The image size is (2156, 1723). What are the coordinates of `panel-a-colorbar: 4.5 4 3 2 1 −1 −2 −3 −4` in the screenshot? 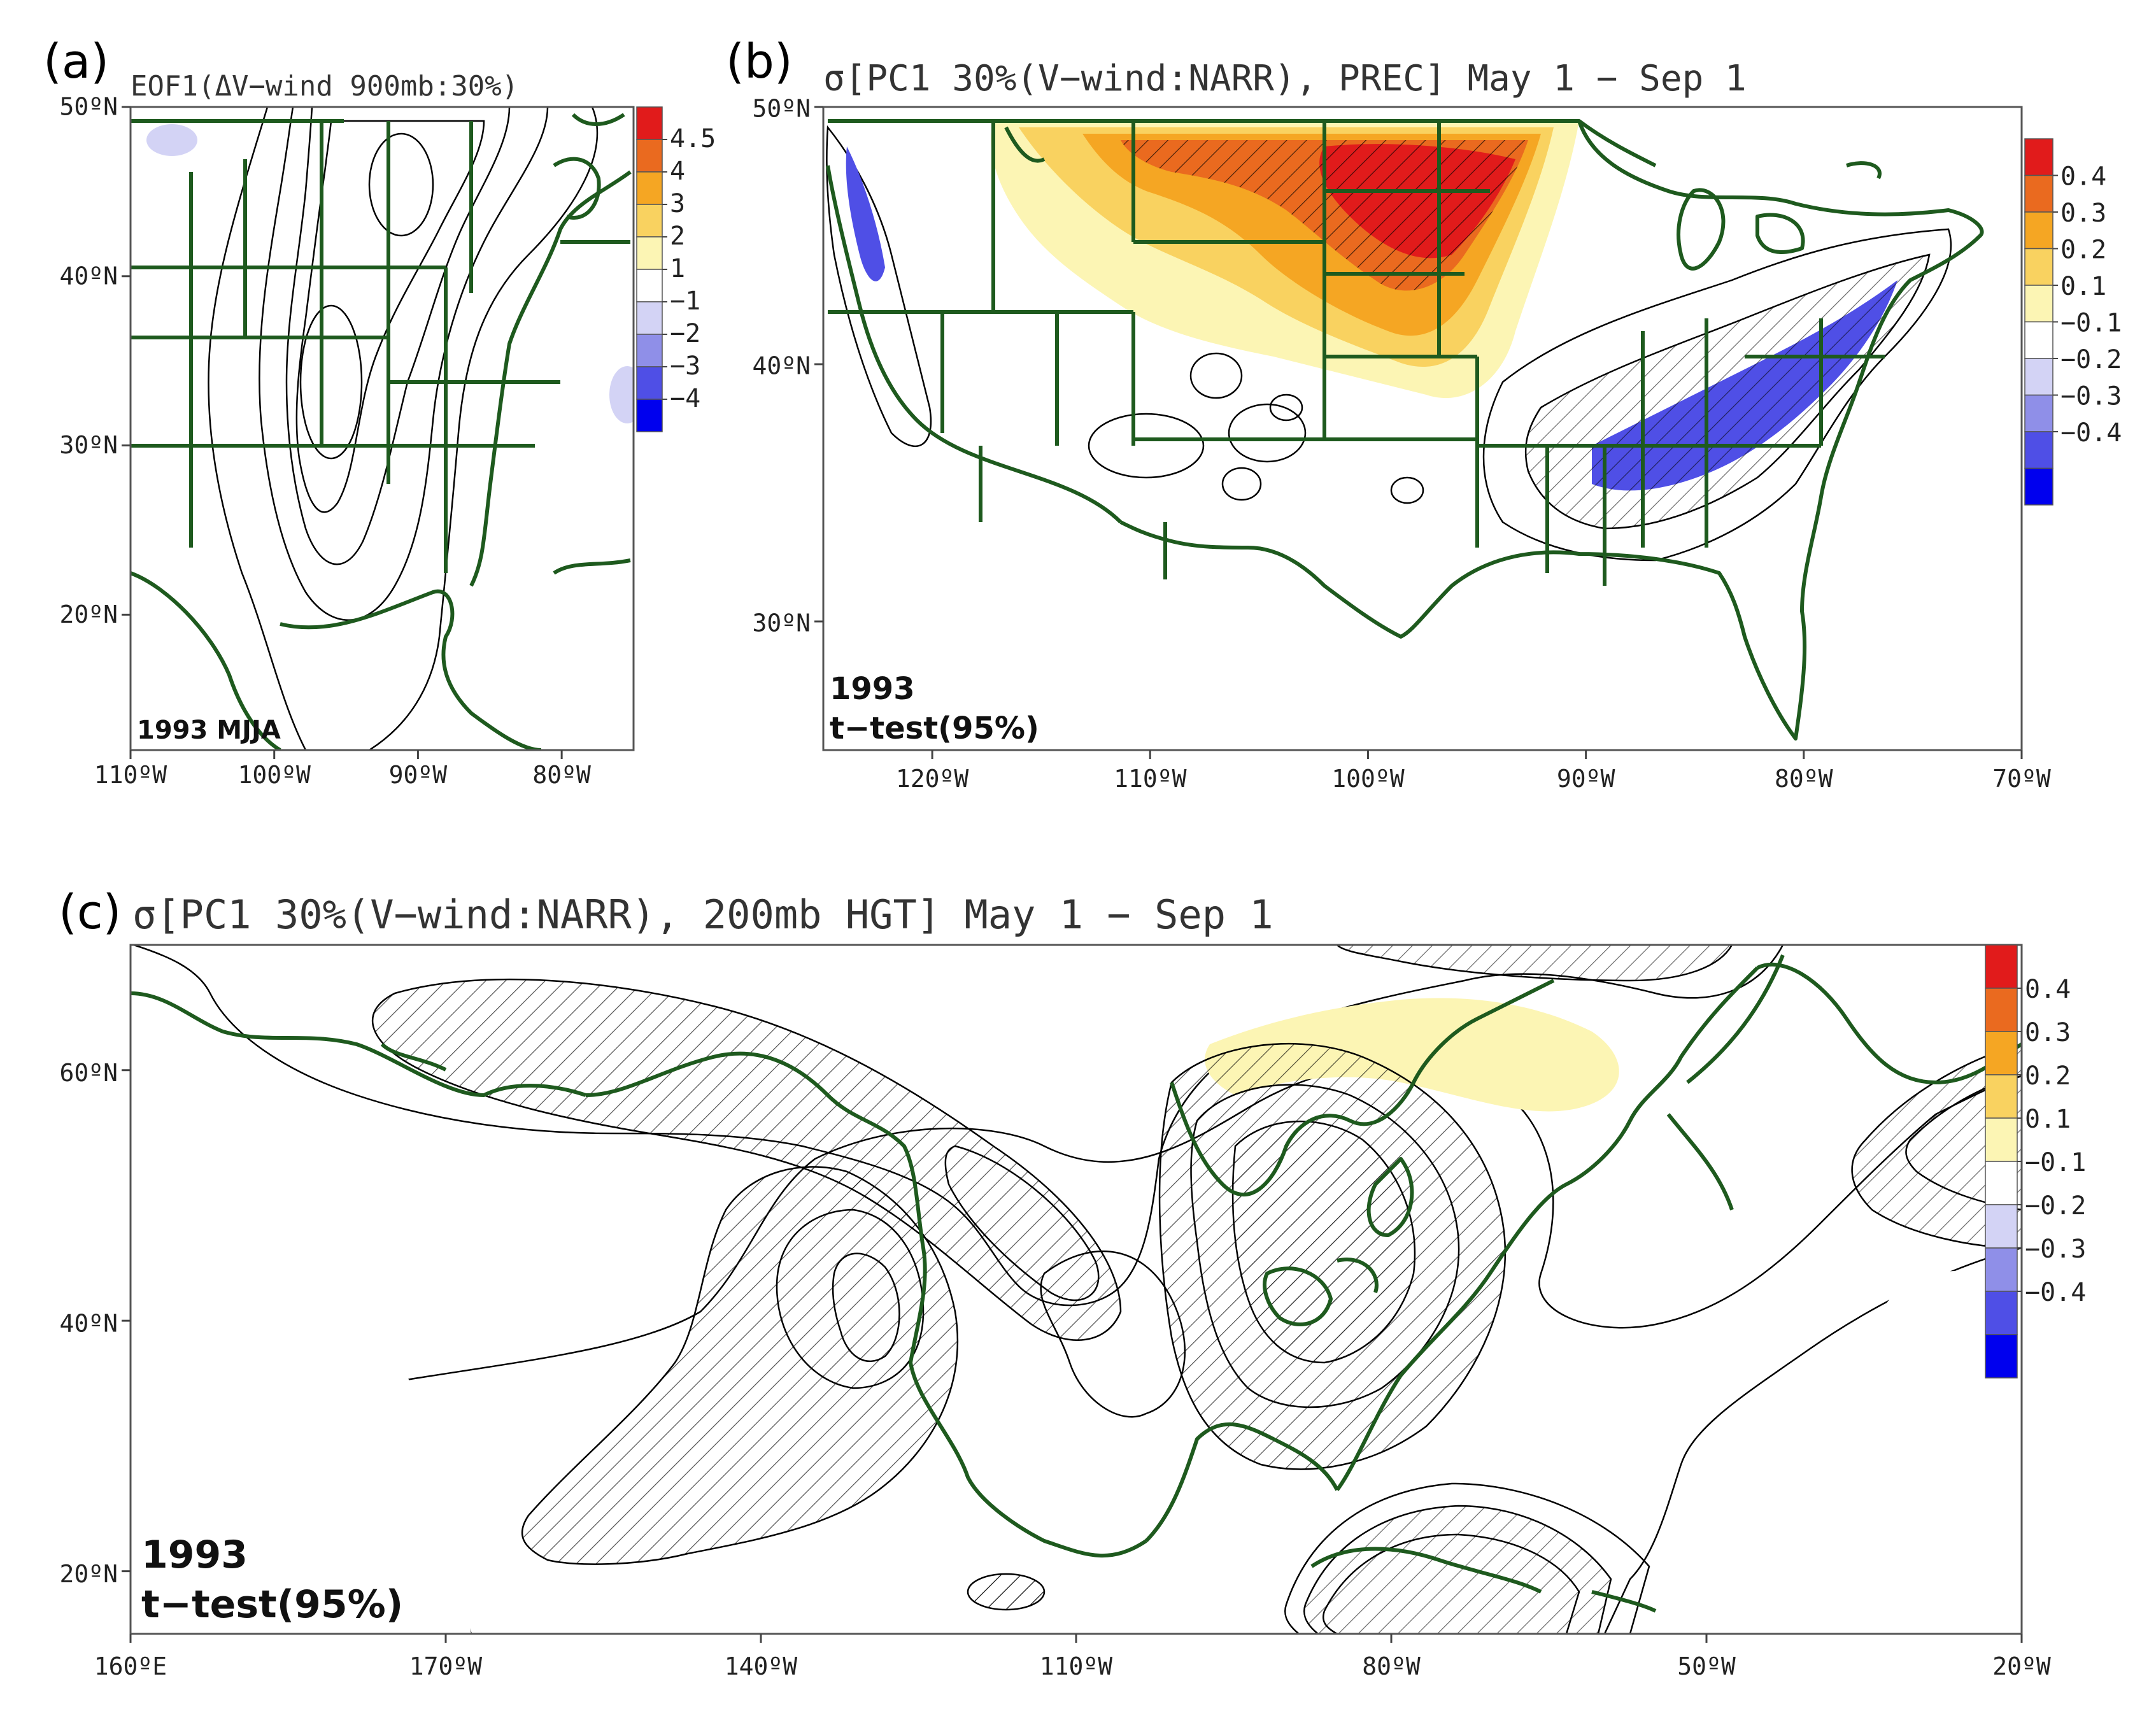 It's located at (676, 269).